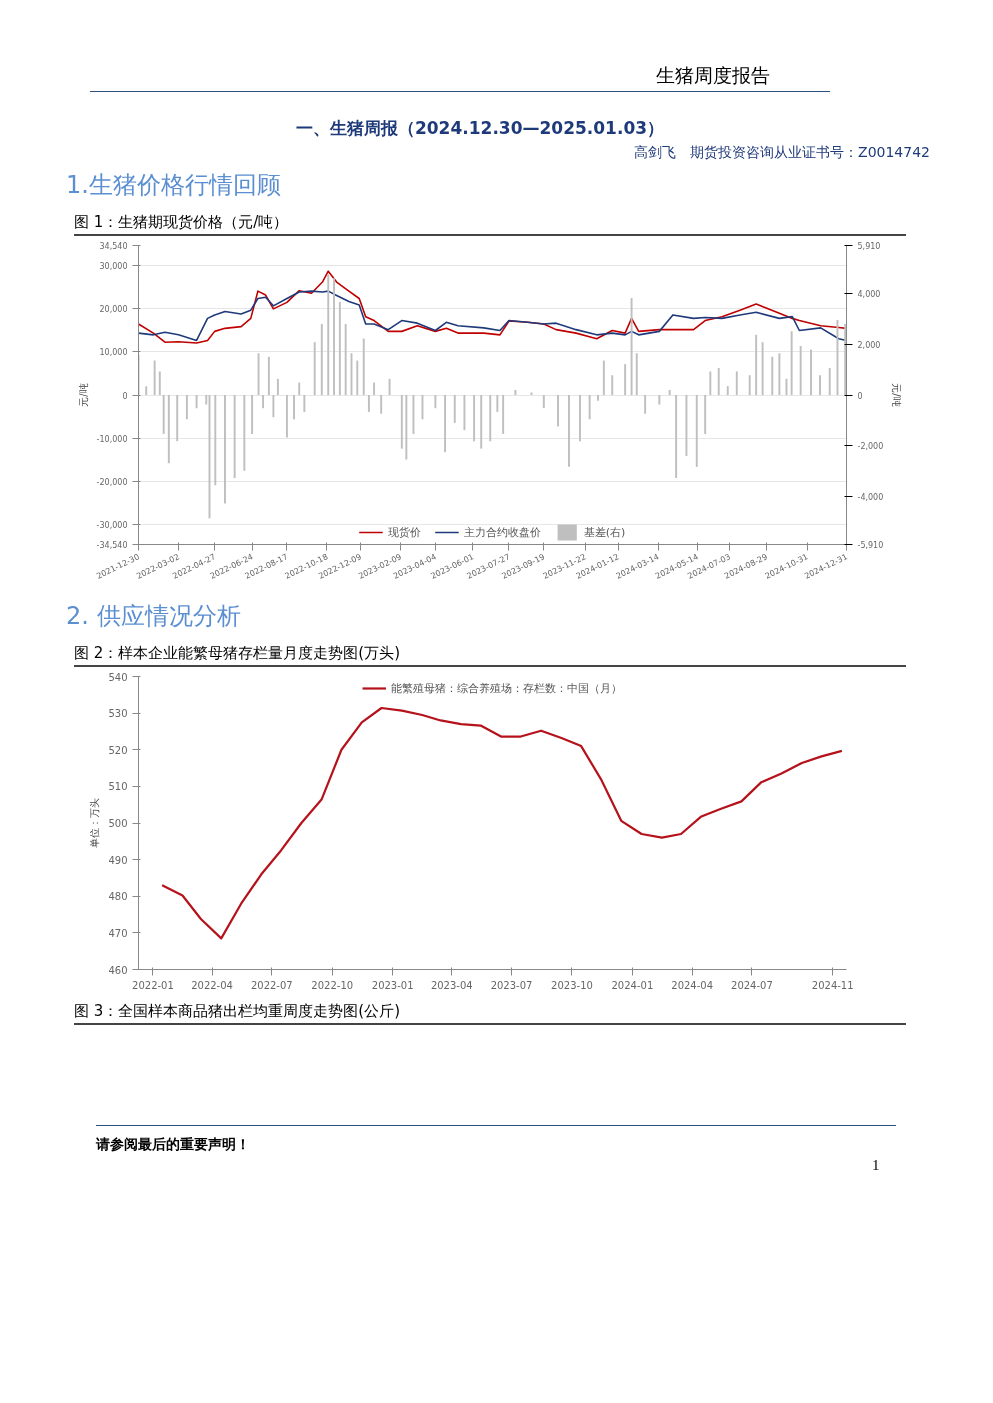 Image resolution: width=993 pixels, height=1403 pixels. I want to click on y-tick-label: 500, so click(118, 823).